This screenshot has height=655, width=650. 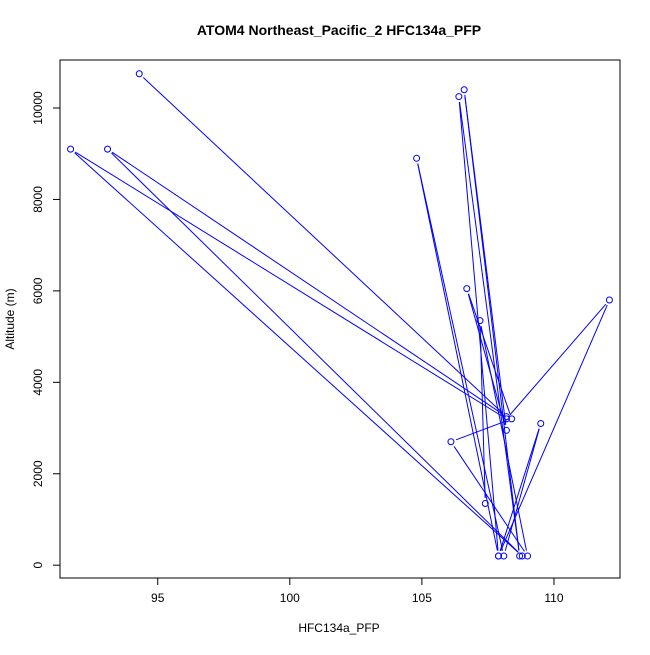 What do you see at coordinates (38, 382) in the screenshot?
I see `y-tick-label: 4000` at bounding box center [38, 382].